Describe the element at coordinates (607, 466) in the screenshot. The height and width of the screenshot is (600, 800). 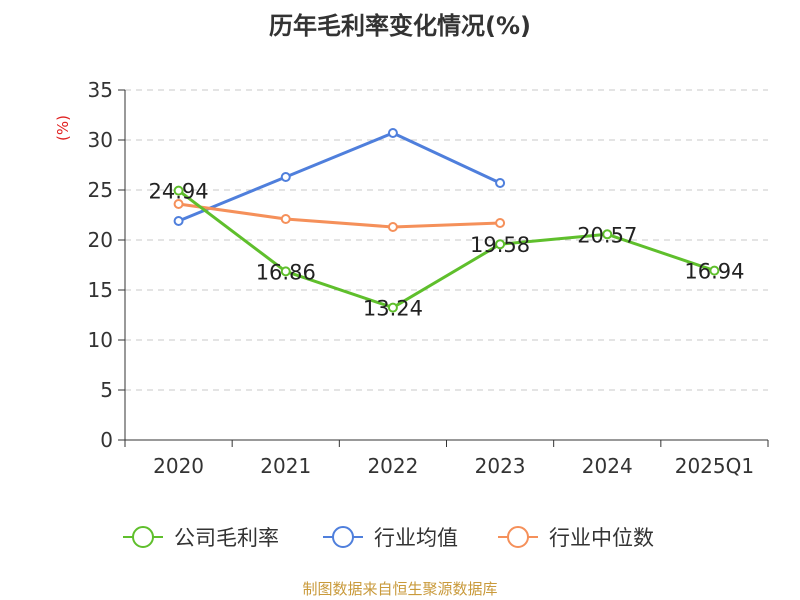
I see `x-tick-label: 2024` at that location.